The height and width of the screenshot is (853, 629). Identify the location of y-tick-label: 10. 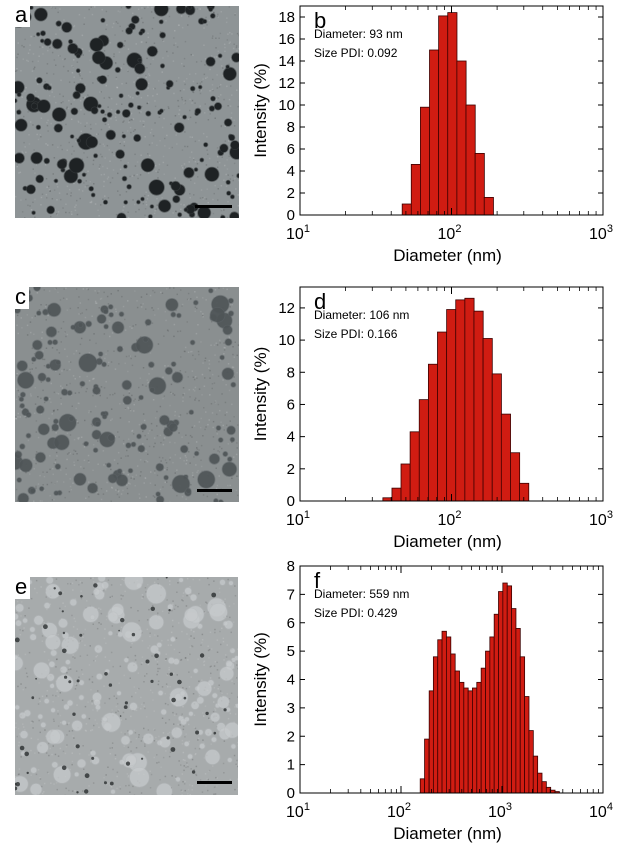
(286, 105).